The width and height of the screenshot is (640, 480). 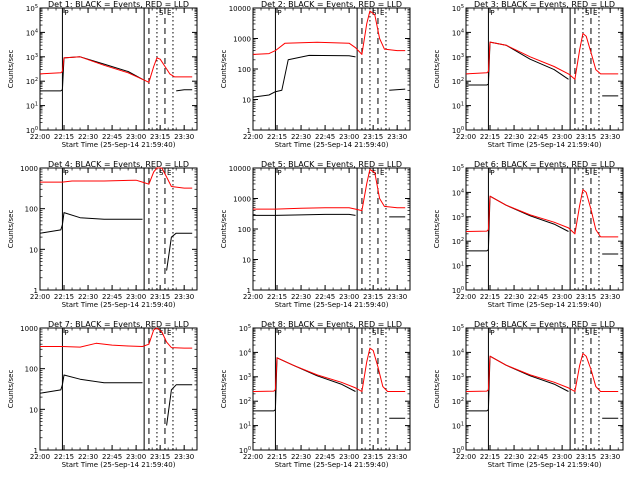 I want to click on panel-title: Det 1: BLACK = Events, RED = LLD, so click(x=118, y=4).